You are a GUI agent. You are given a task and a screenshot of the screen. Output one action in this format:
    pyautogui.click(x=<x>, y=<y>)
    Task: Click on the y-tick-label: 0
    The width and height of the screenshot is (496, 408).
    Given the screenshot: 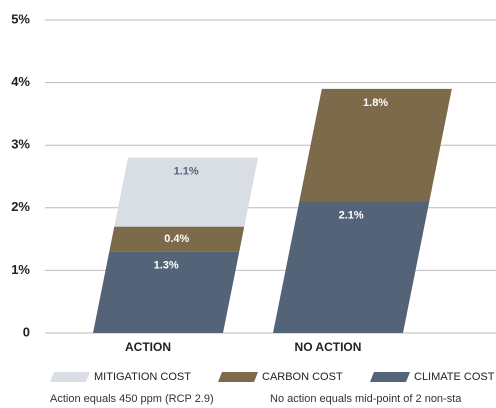 What is the action you would take?
    pyautogui.click(x=26, y=331)
    